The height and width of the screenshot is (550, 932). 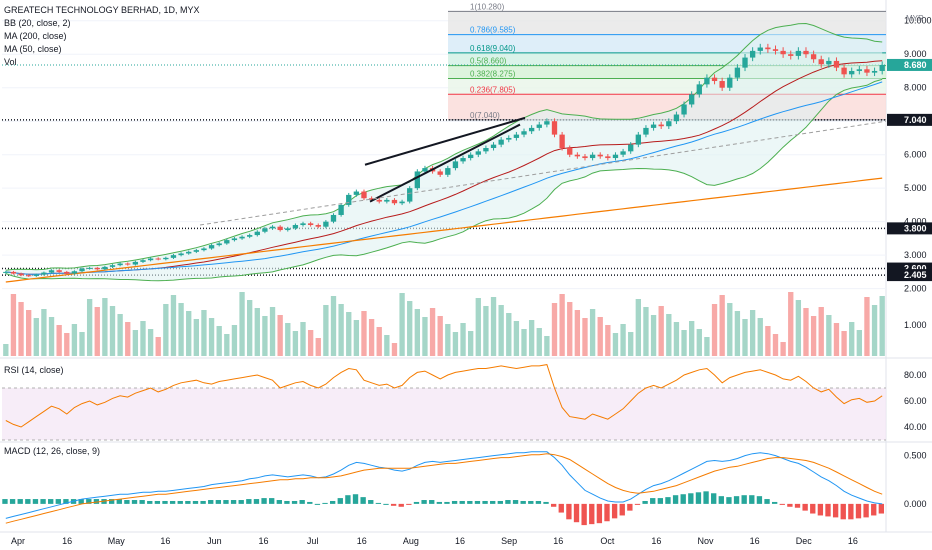 I want to click on trendlines, so click(x=543, y=171).